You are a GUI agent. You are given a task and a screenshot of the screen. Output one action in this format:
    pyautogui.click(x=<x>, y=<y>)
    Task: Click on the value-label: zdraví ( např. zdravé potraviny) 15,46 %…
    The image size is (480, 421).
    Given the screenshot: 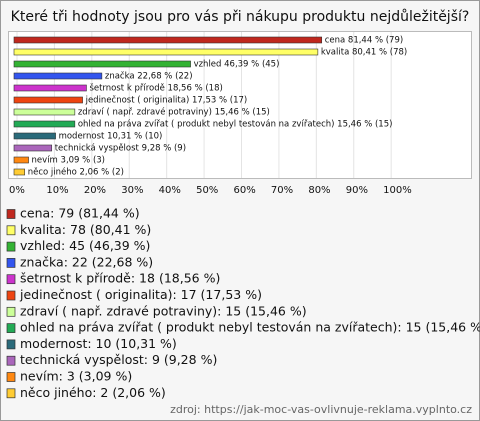 What is the action you would take?
    pyautogui.click(x=174, y=112)
    